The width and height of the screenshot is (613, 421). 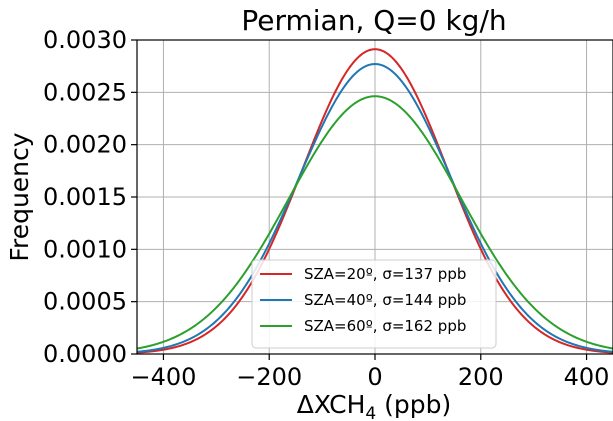 I want to click on x-tick-label: −400, so click(x=163, y=377).